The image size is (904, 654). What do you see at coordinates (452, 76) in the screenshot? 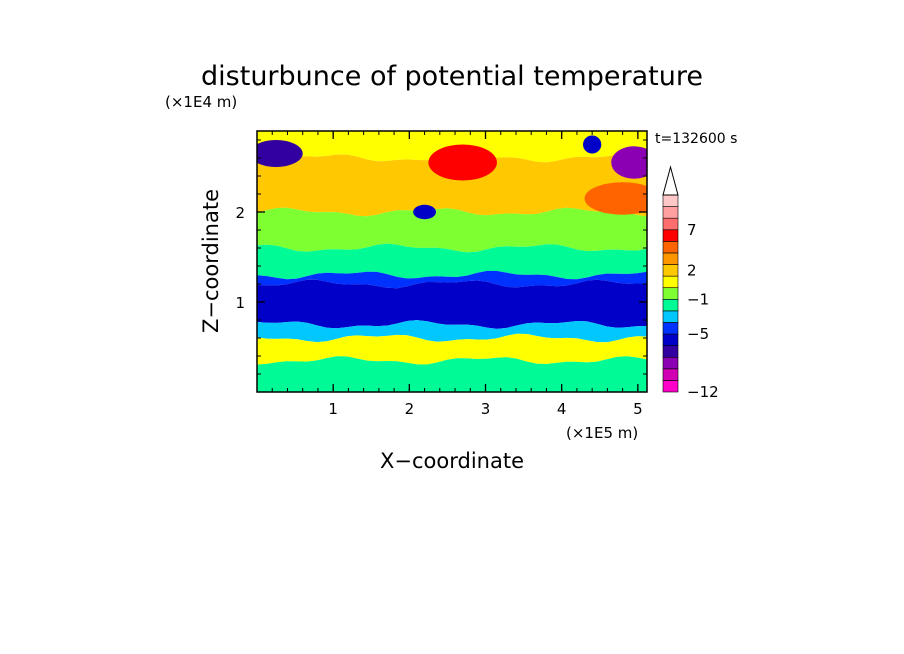
I see `chart-title: disturbunce of potential temperature` at bounding box center [452, 76].